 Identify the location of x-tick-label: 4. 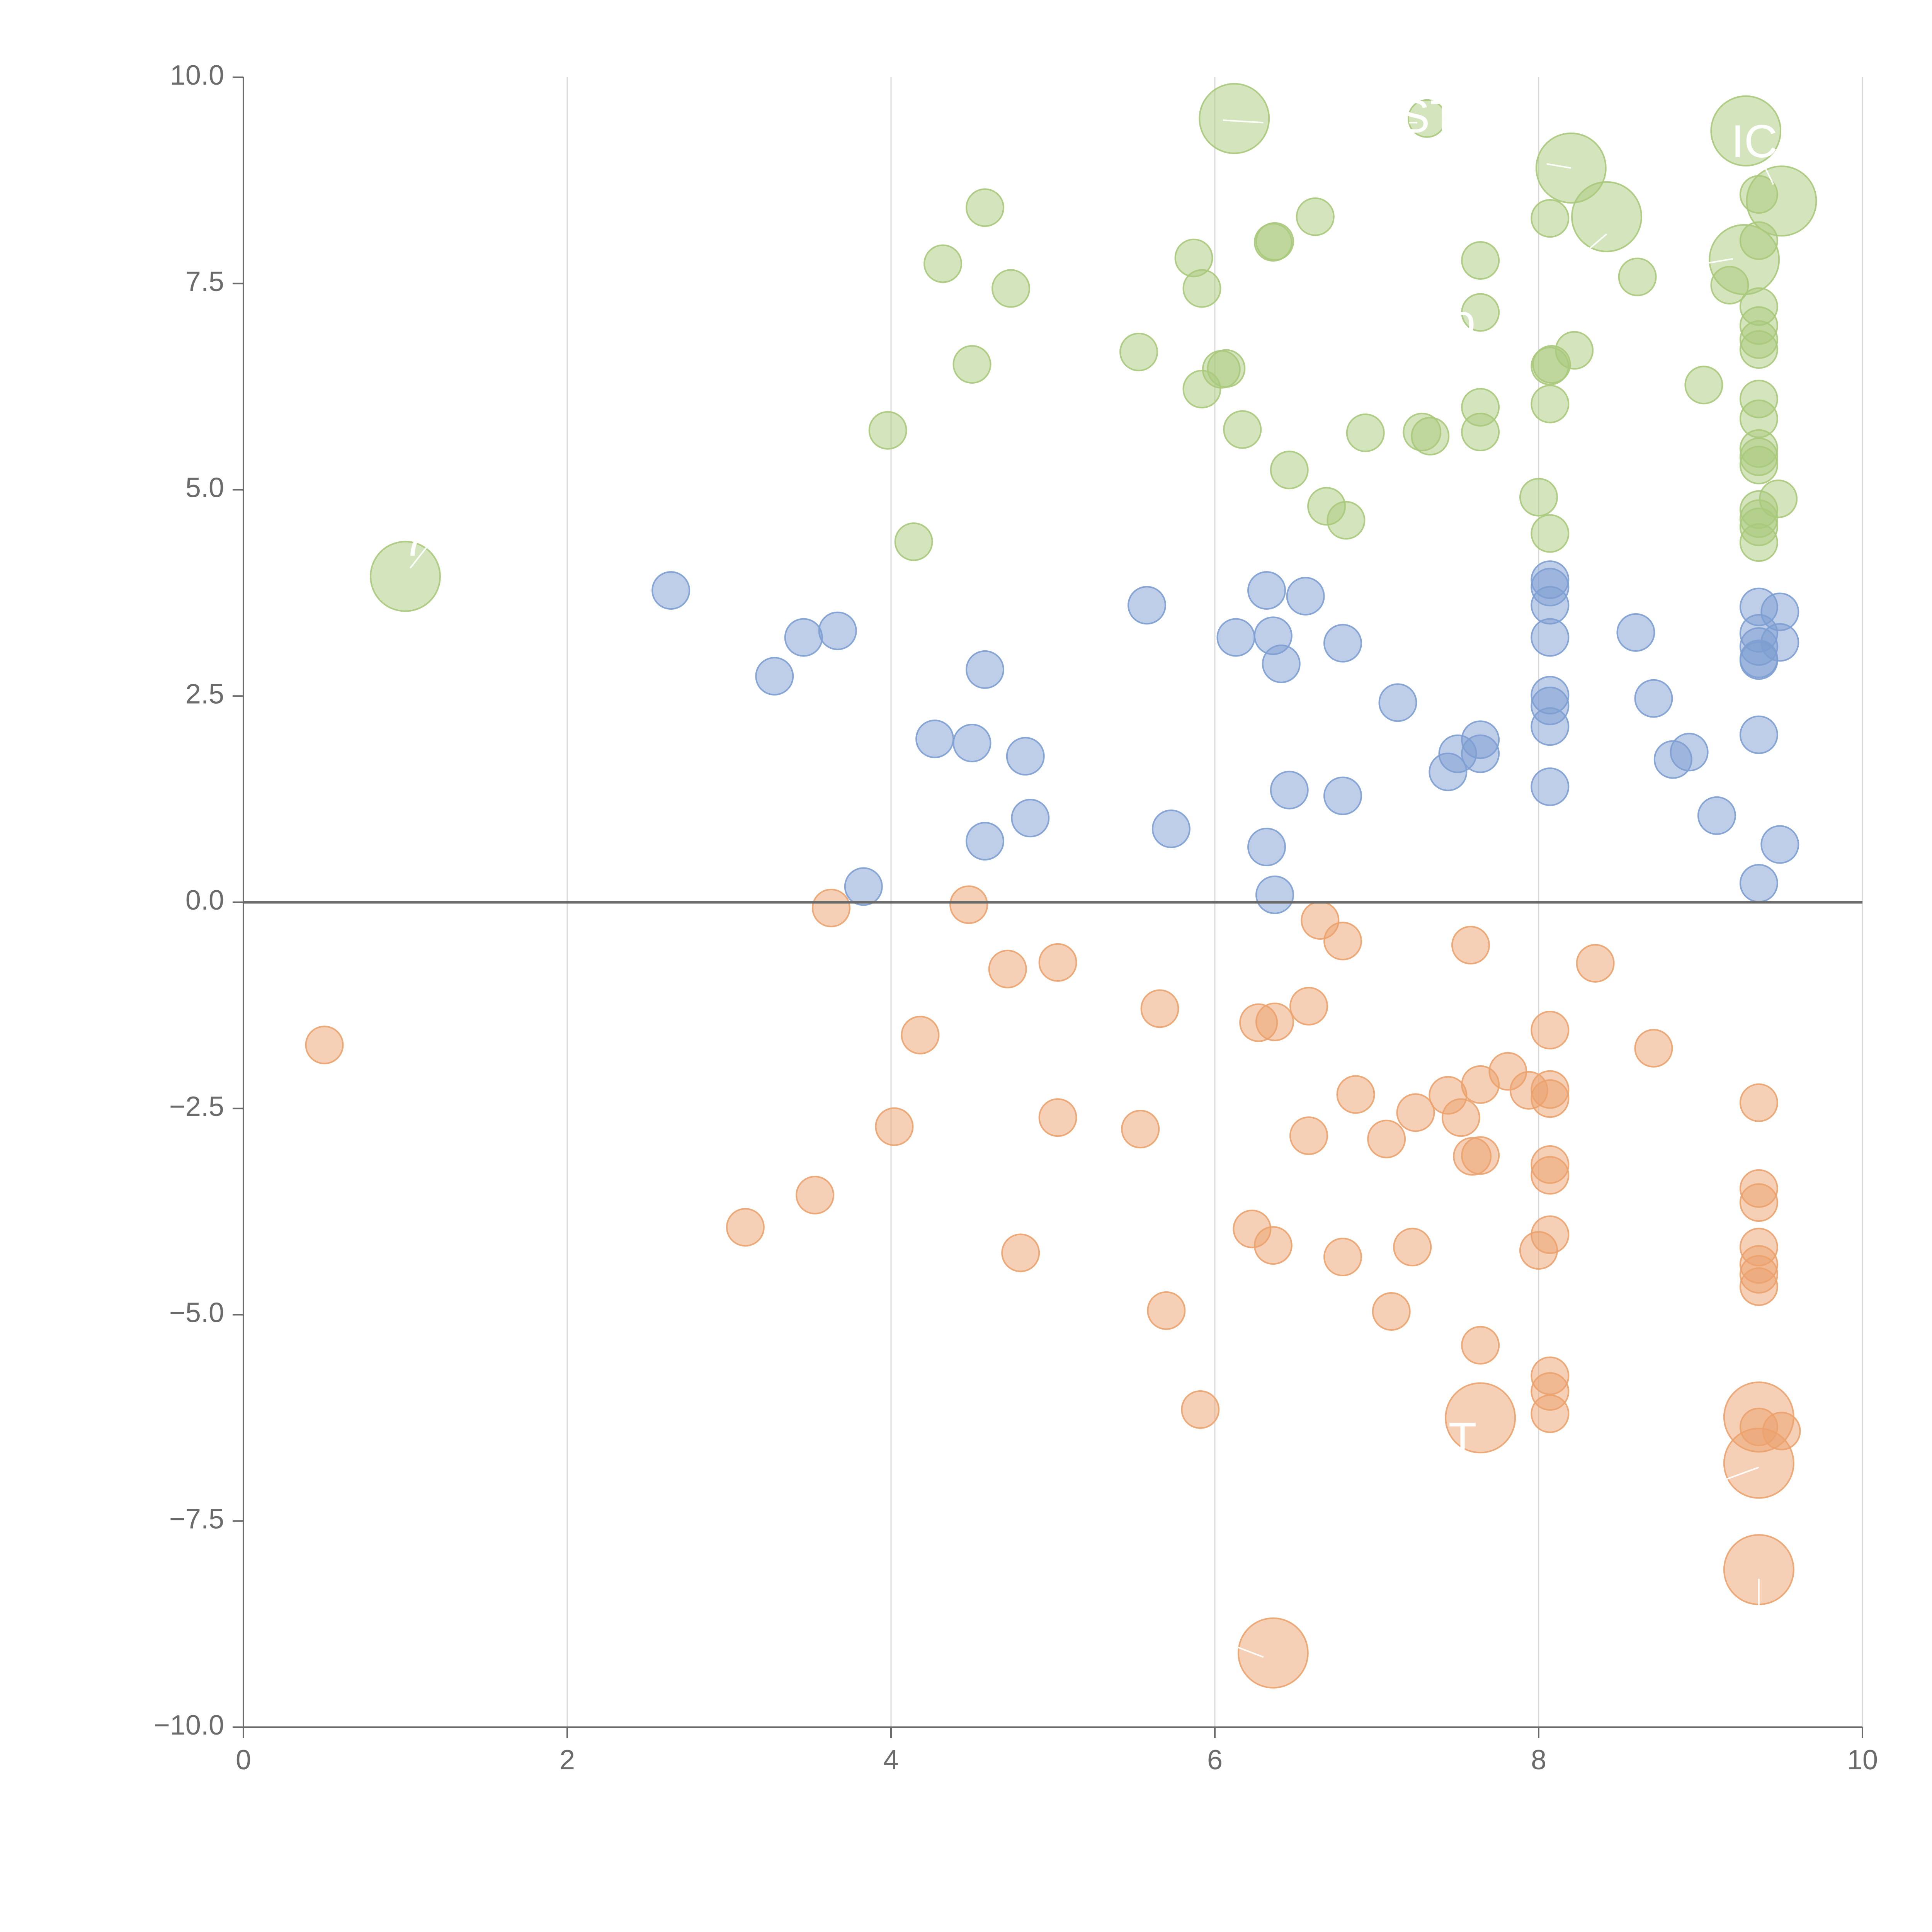
(891, 1760).